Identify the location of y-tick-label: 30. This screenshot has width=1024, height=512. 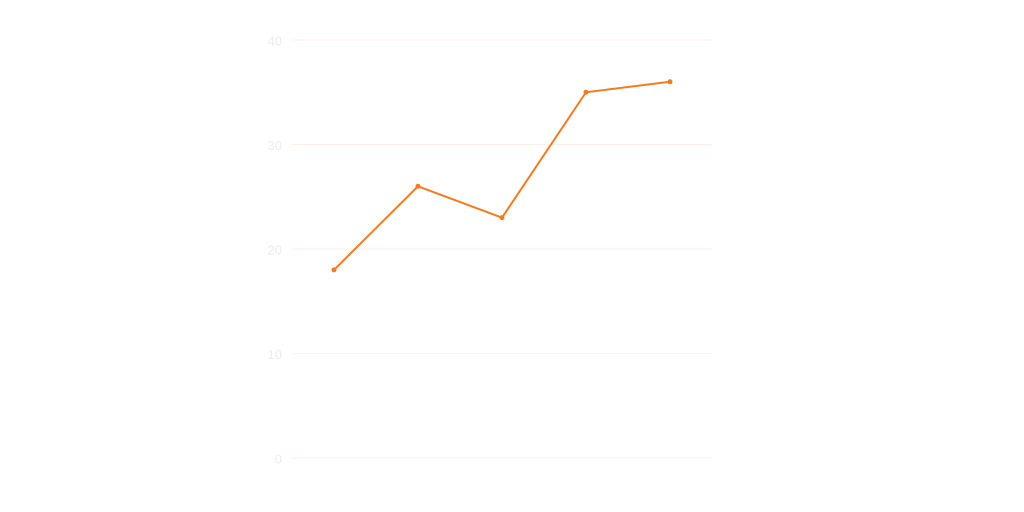
(275, 145).